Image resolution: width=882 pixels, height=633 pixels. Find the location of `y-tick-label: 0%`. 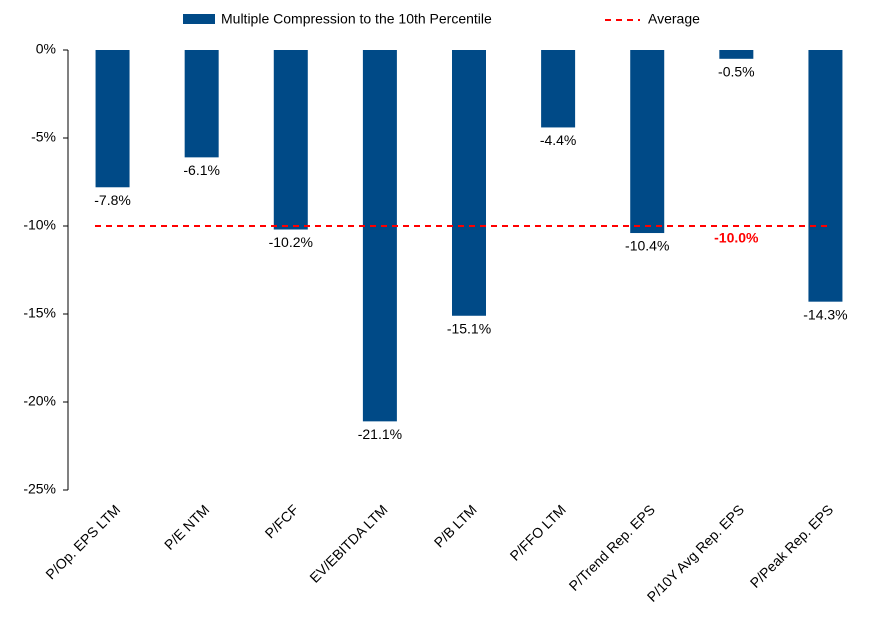

y-tick-label: 0% is located at coordinates (46, 49).